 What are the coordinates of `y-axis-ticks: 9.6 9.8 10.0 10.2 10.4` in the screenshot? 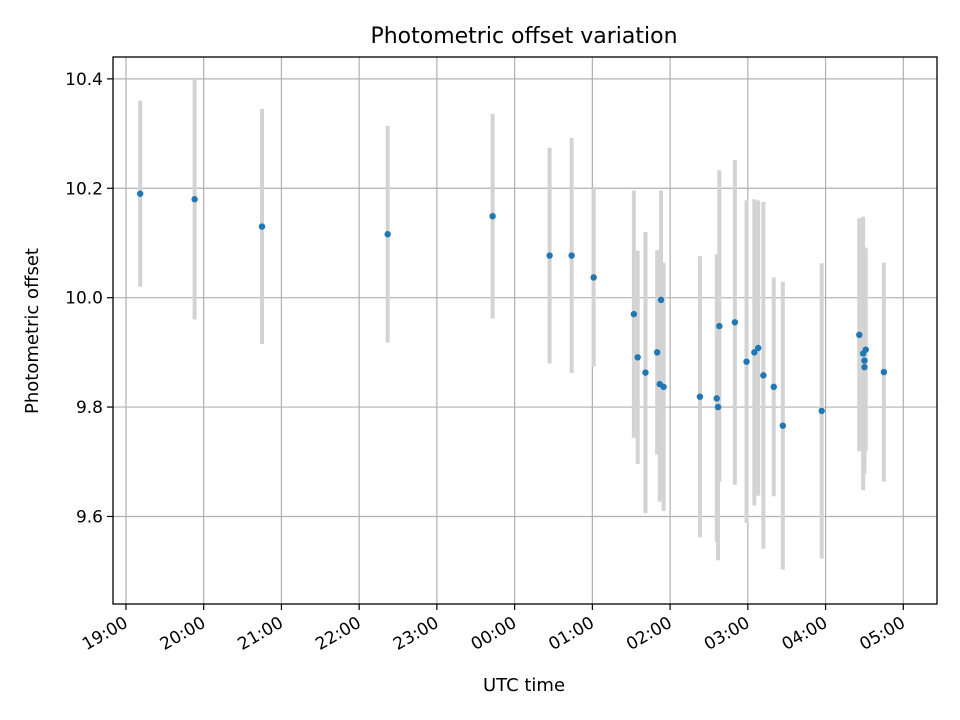 It's located at (89, 298).